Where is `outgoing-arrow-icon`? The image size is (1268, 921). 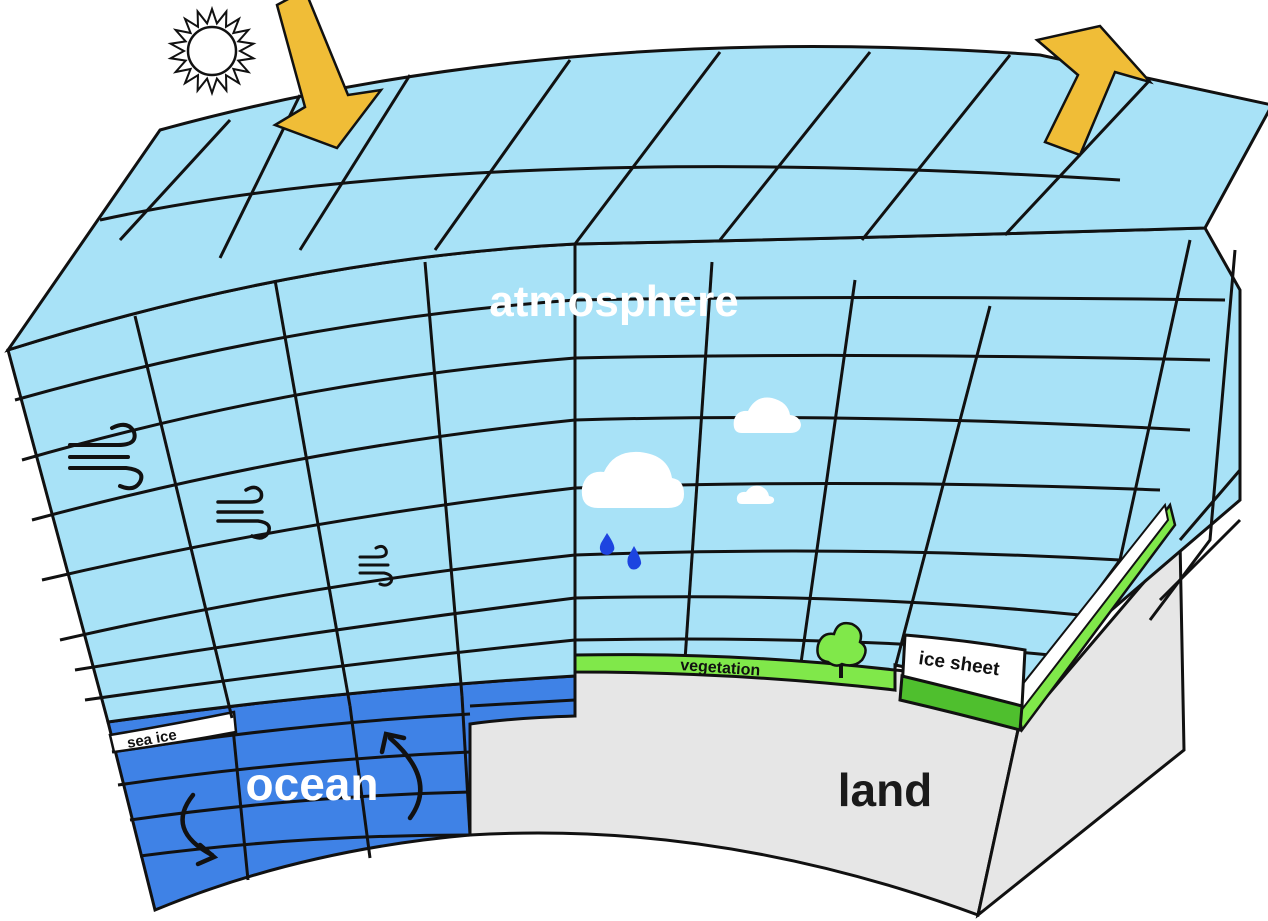
outgoing-arrow-icon is located at coordinates (1094, 90).